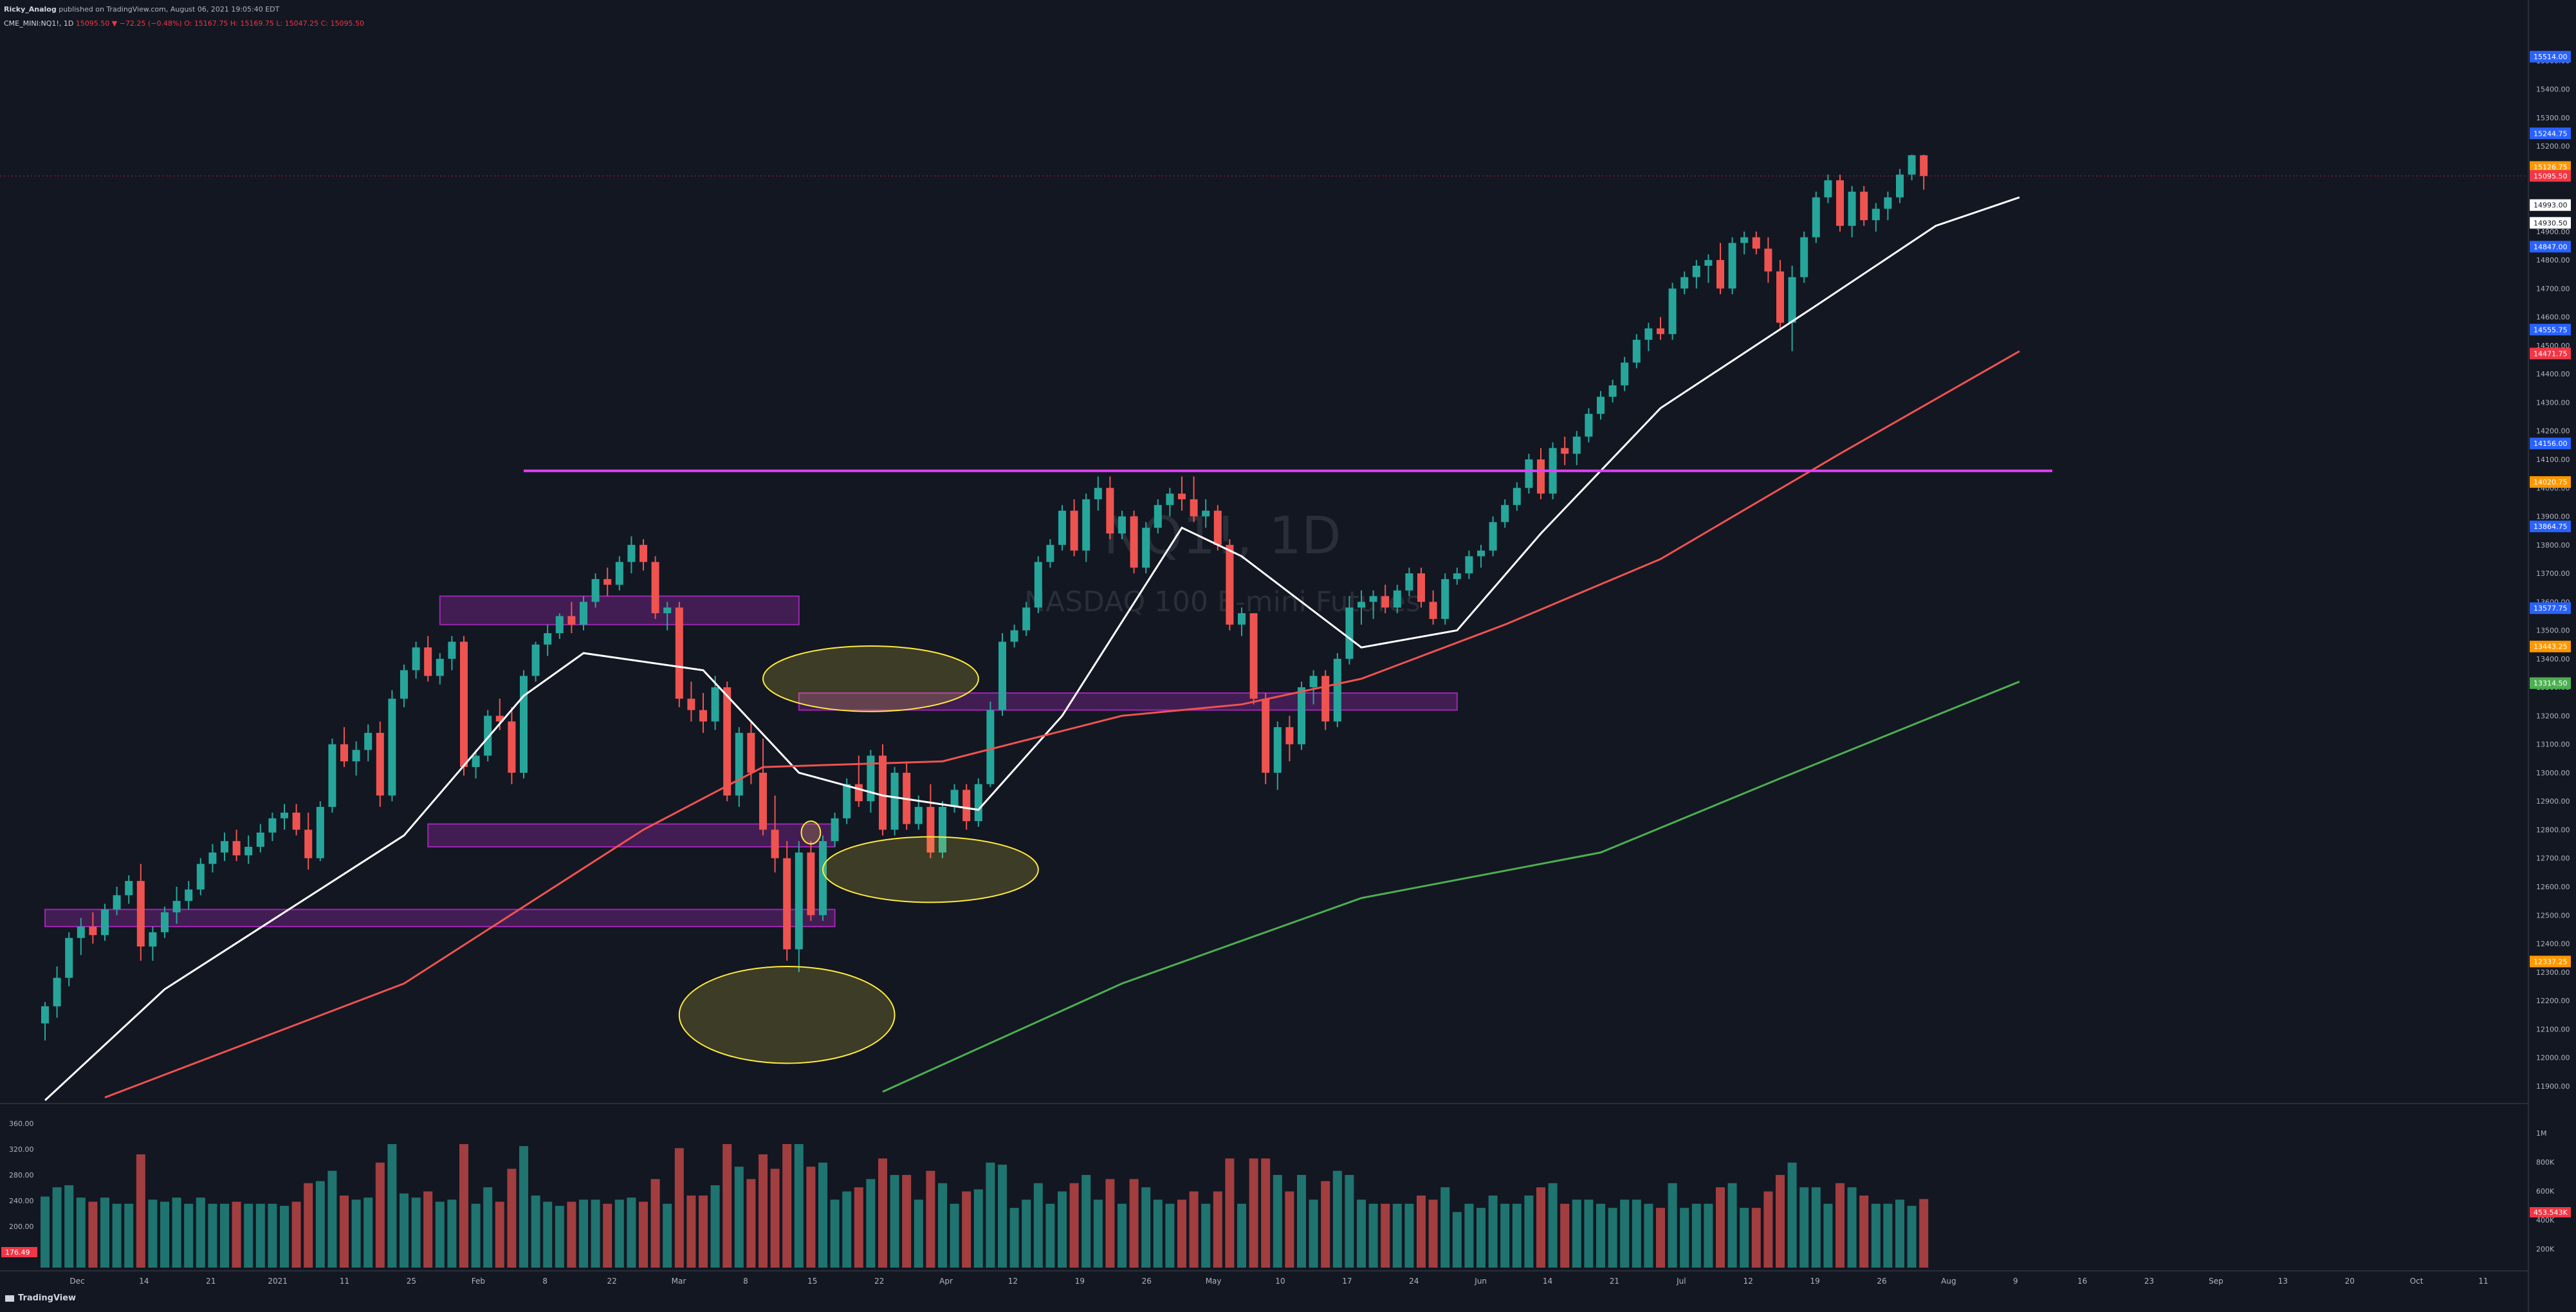  I want to click on time-tick-label: 17, so click(1347, 1281).